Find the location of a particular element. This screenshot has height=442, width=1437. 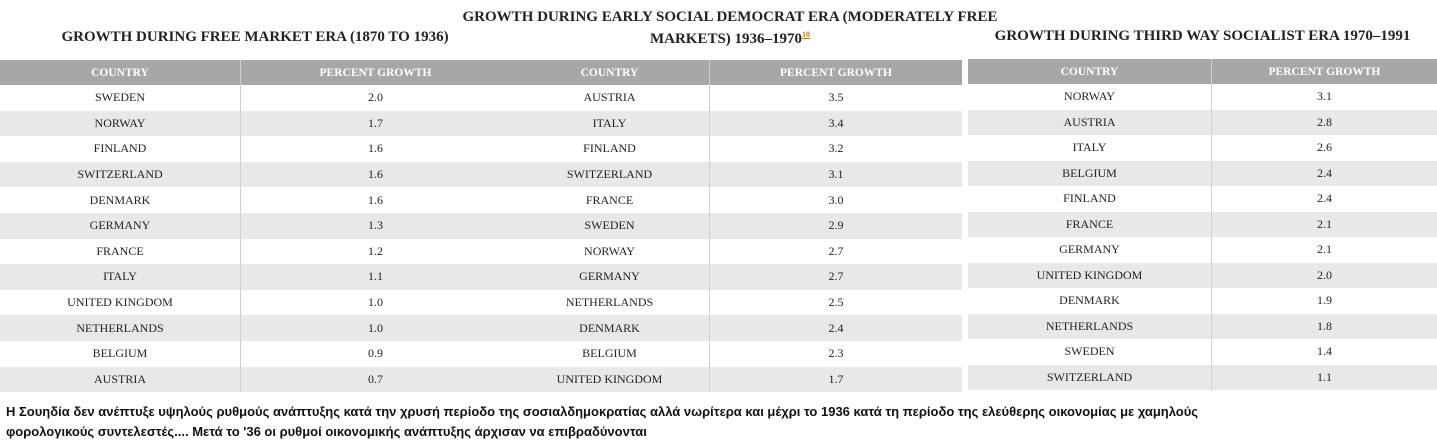

growth-cell: 1.9 is located at coordinates (1324, 300).